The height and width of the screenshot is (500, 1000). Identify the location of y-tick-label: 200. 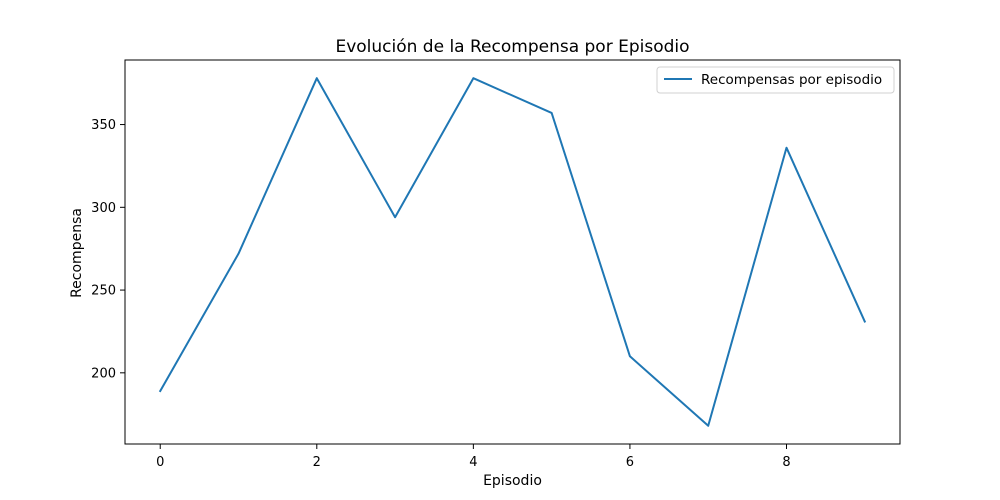
(103, 373).